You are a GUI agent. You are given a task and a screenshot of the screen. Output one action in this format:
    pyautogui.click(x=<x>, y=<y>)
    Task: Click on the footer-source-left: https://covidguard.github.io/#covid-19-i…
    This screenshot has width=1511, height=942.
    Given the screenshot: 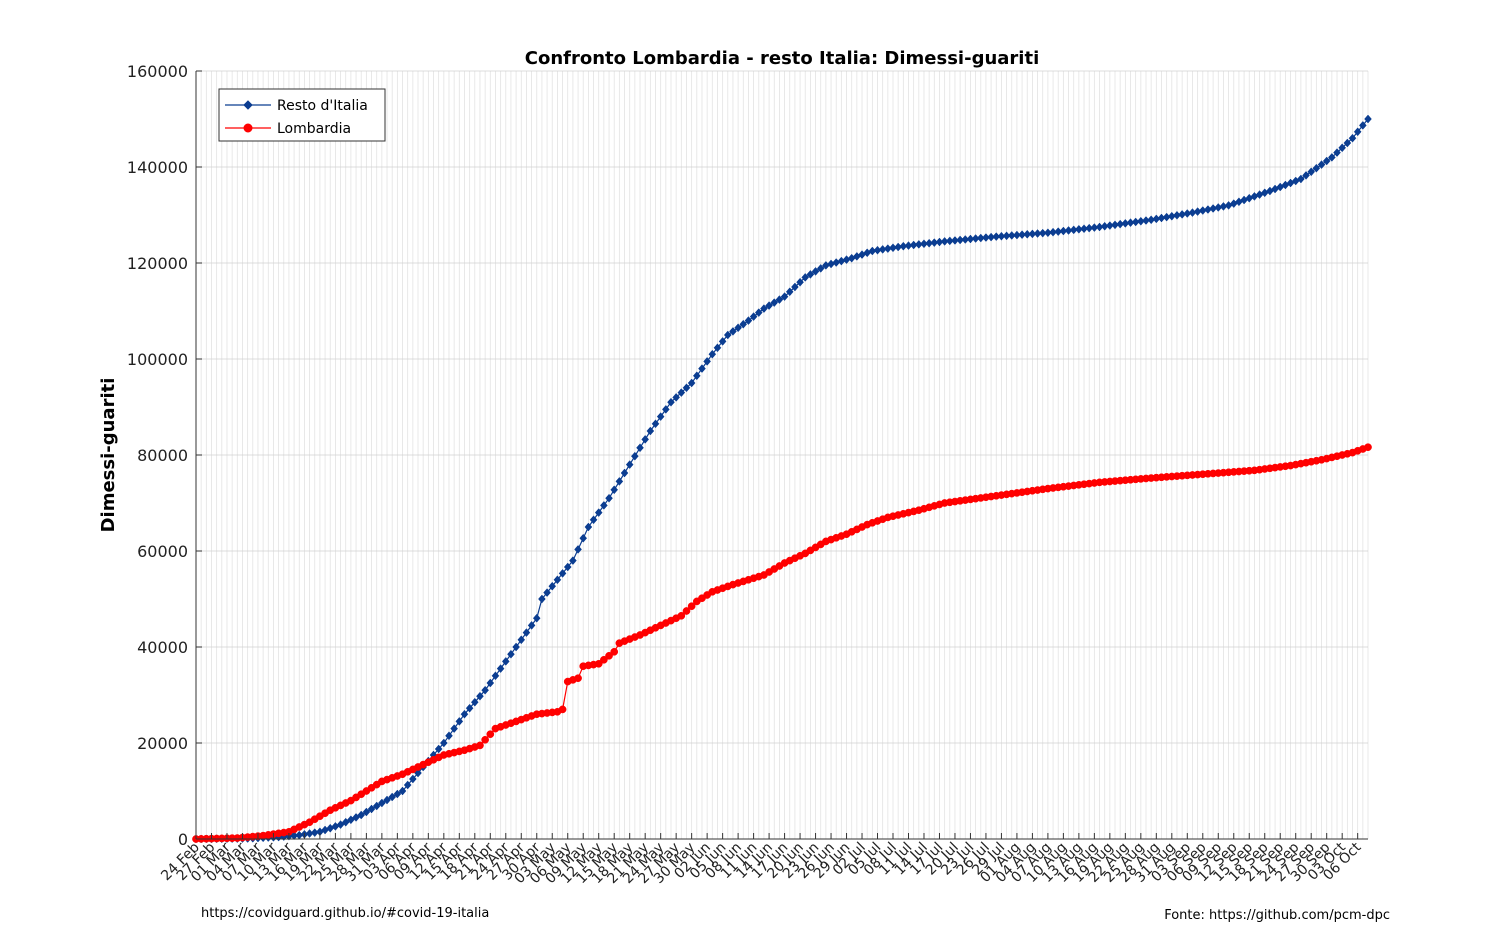 What is the action you would take?
    pyautogui.click(x=345, y=913)
    